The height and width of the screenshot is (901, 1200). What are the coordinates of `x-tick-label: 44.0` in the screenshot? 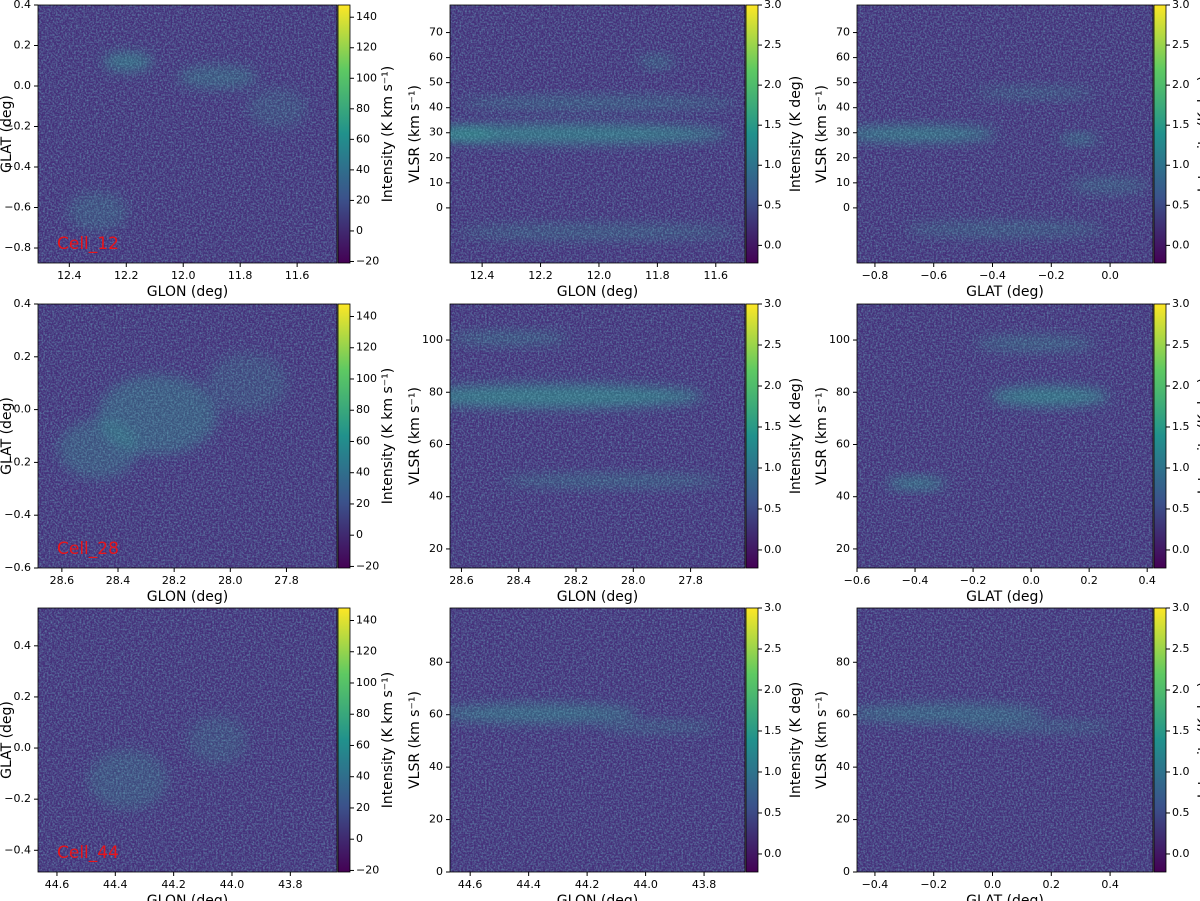 It's located at (645, 884).